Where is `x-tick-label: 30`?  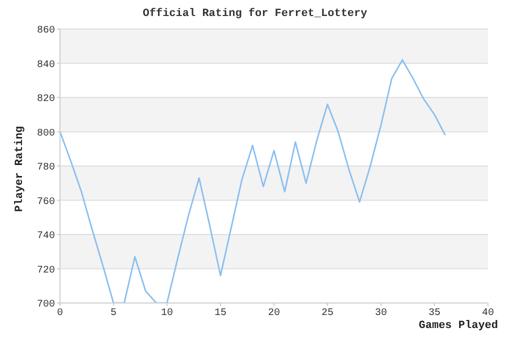
x-tick-label: 30 is located at coordinates (381, 314).